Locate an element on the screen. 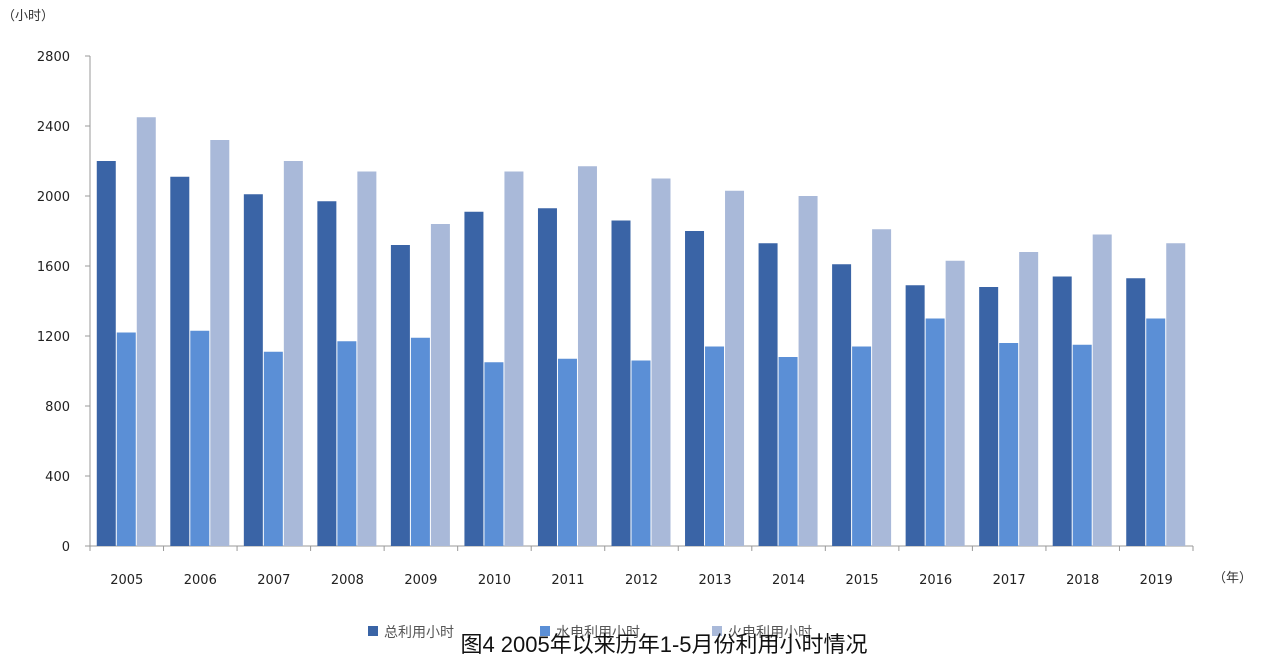  legend-label: 总利用小时 is located at coordinates (419, 633).